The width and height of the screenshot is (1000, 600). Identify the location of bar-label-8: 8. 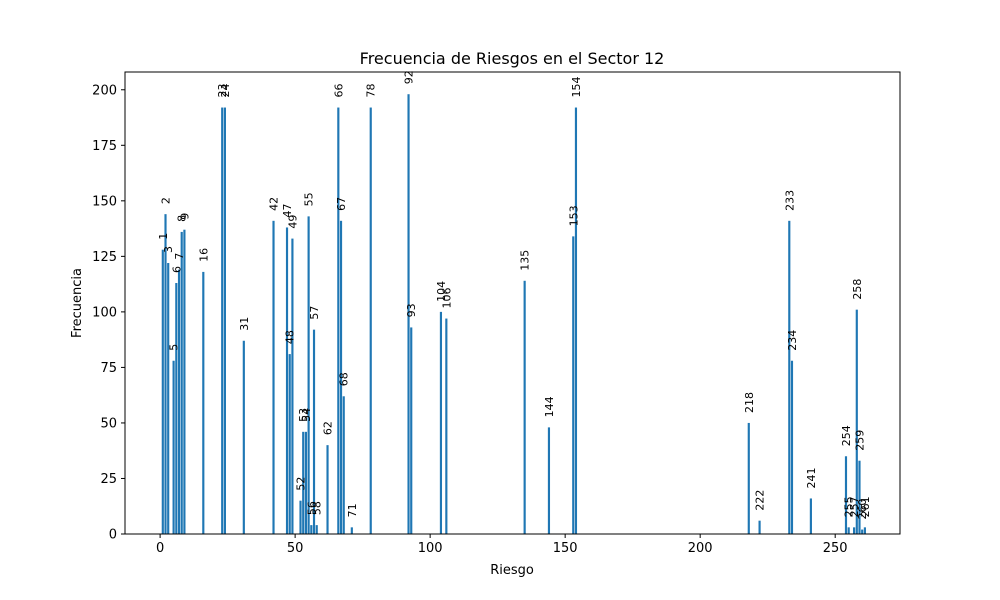
(182, 218).